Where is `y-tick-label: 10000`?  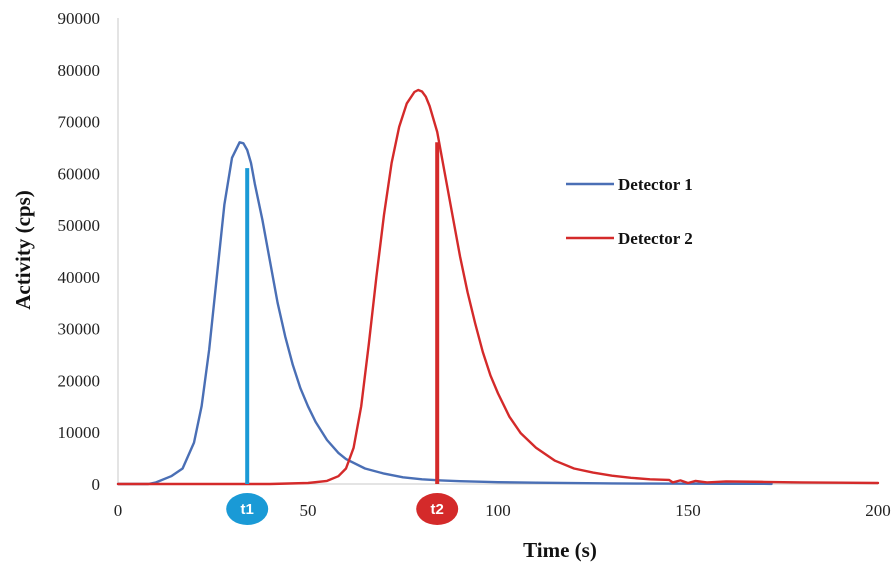 y-tick-label: 10000 is located at coordinates (79, 432).